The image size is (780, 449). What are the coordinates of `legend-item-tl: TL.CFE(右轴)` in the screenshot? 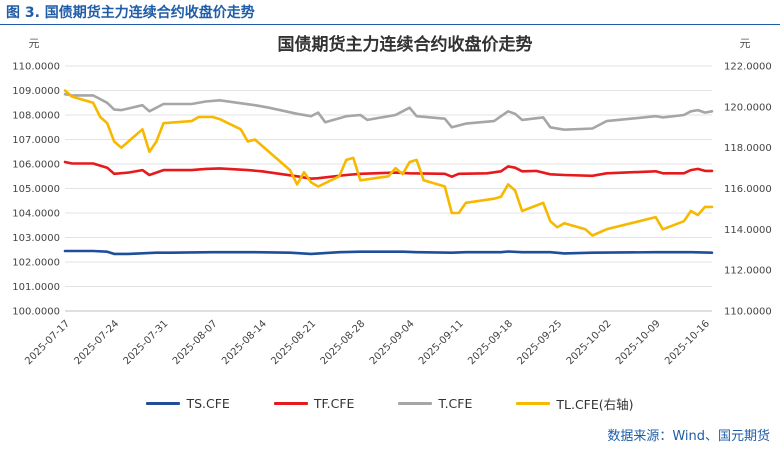 It's located at (575, 403).